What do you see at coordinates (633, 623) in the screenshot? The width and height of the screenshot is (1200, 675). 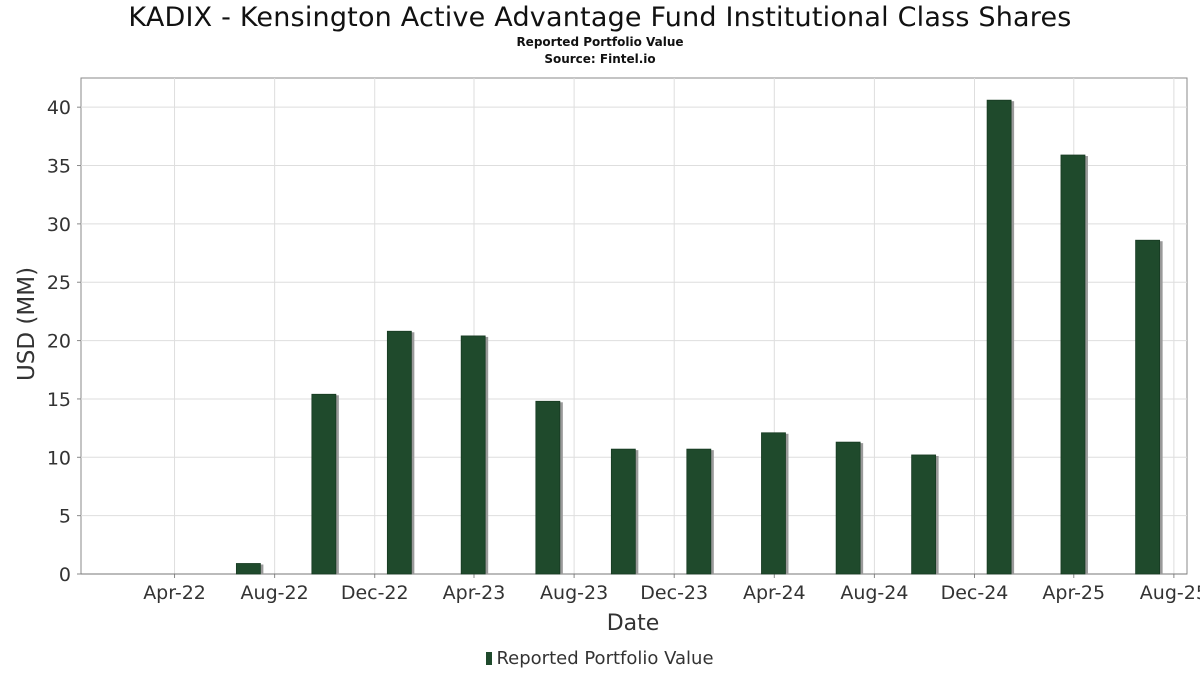 I see `x-axis-title: Date` at bounding box center [633, 623].